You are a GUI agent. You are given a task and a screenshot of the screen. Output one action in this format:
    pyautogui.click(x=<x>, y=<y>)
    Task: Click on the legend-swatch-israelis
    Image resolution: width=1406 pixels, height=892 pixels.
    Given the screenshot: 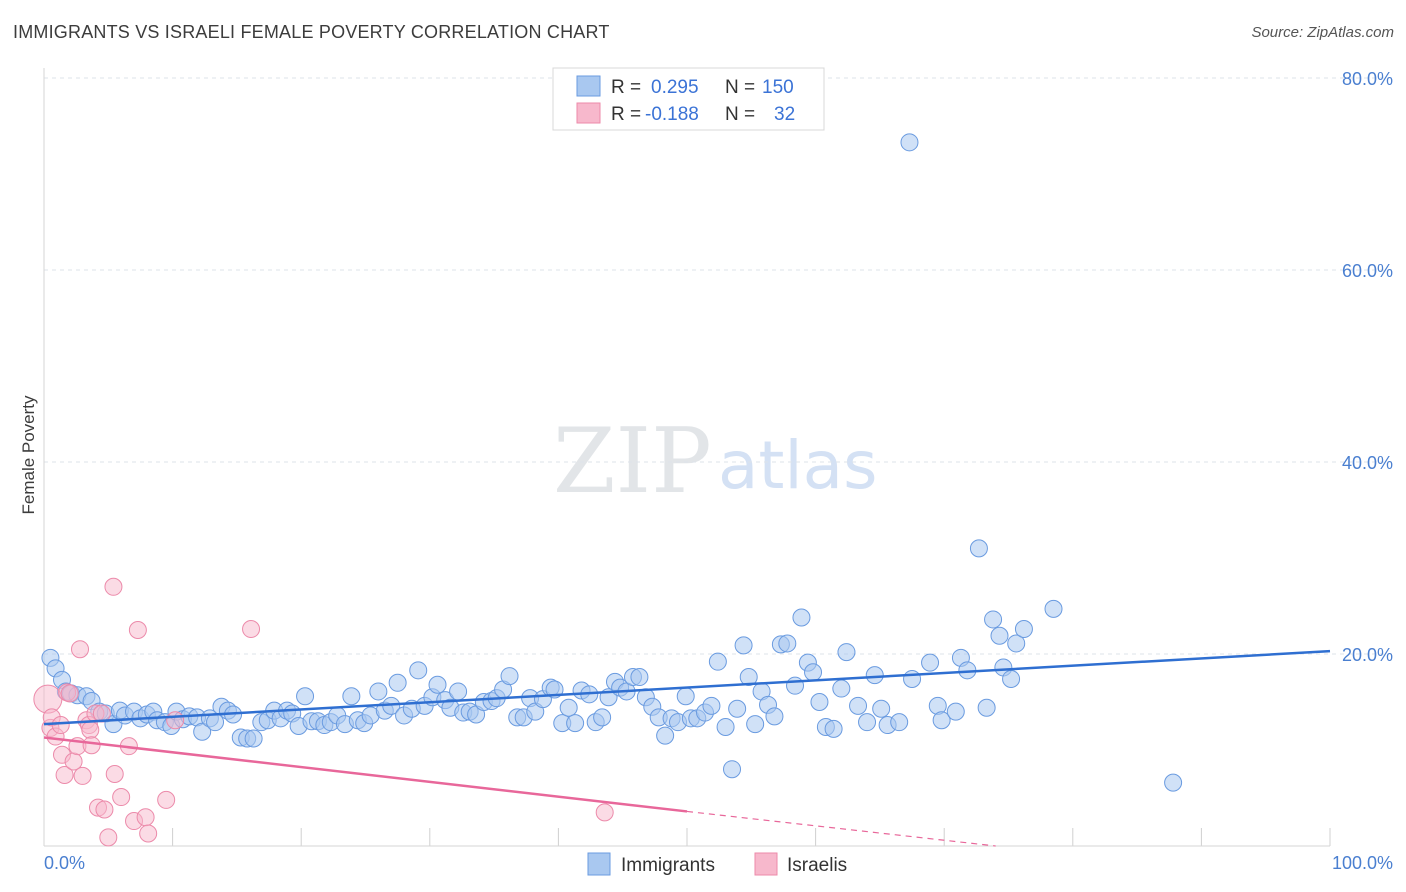 What is the action you would take?
    pyautogui.click(x=588, y=113)
    